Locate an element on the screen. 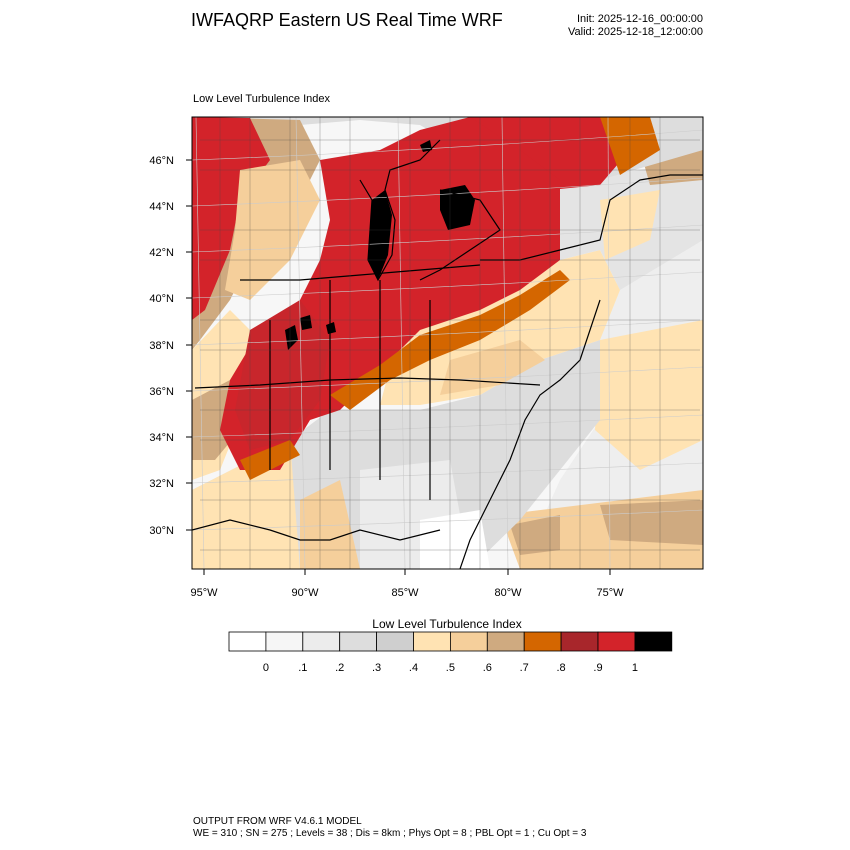  valid-time: Valid: 2025-12-18_12:00:00 is located at coordinates (635, 32).